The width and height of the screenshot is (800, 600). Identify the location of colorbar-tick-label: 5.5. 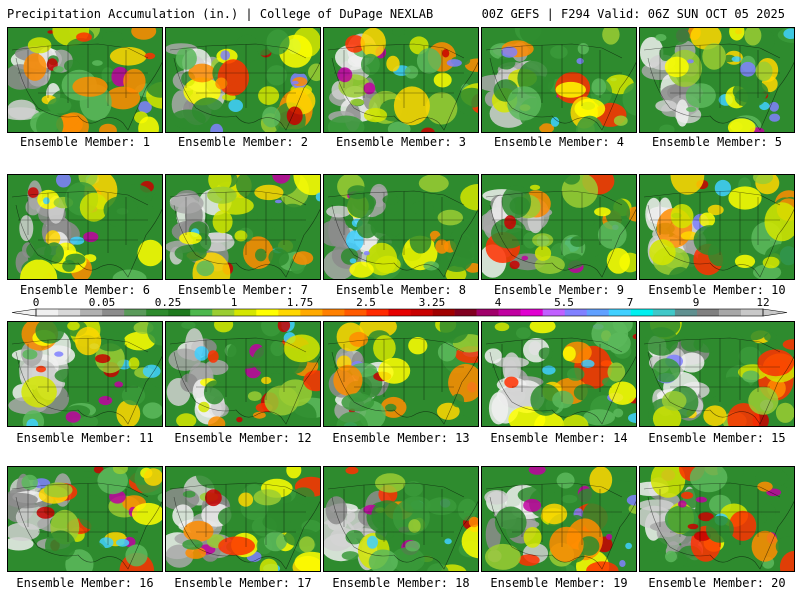
(564, 302).